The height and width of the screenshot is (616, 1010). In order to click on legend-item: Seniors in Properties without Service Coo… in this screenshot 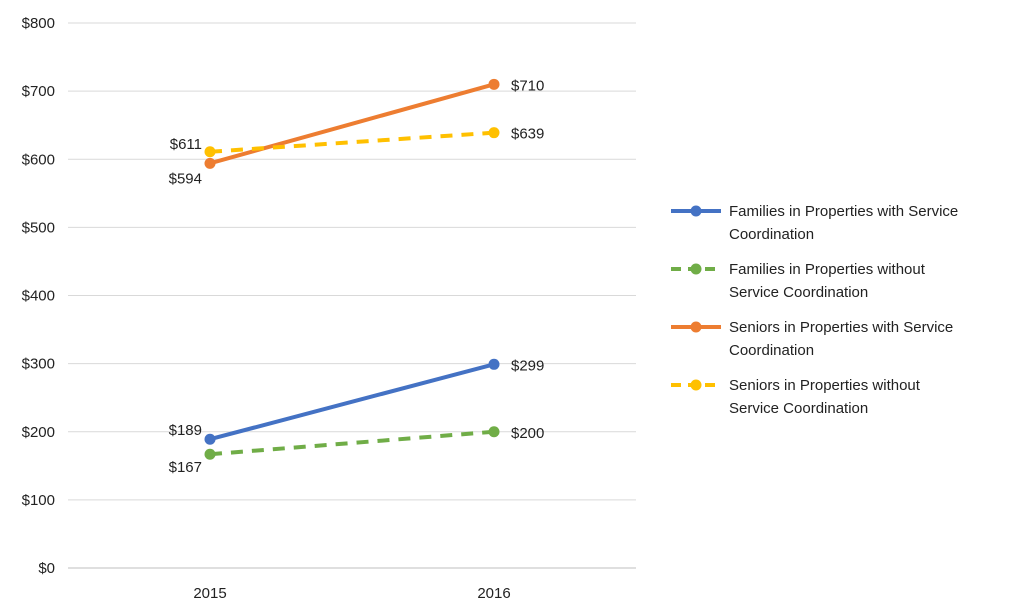, I will do `click(796, 397)`.